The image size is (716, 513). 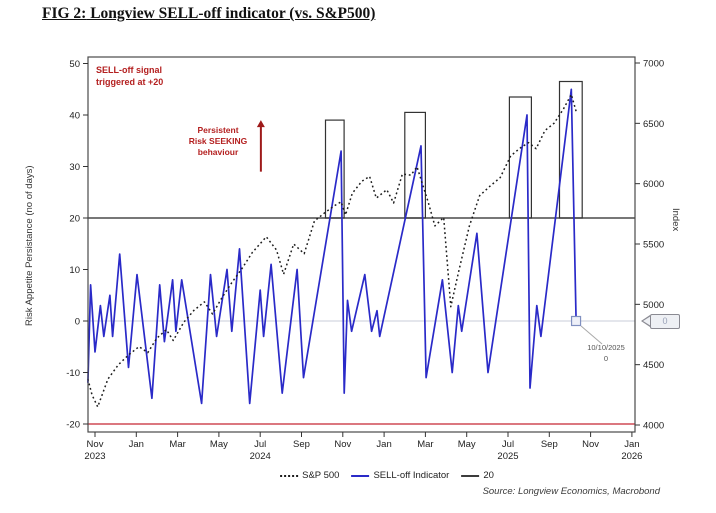 I want to click on right-axis-tick-label: 5000, so click(x=653, y=305).